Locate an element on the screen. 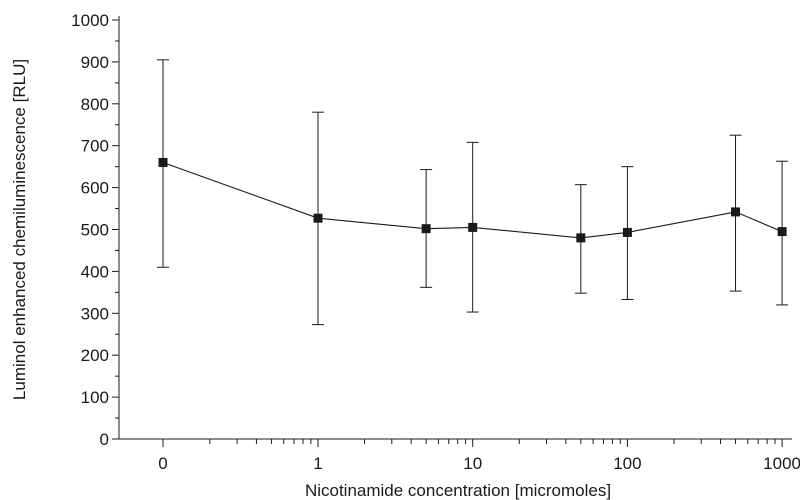 The height and width of the screenshot is (500, 800). y-tick-label-200: 200 is located at coordinates (95, 355).